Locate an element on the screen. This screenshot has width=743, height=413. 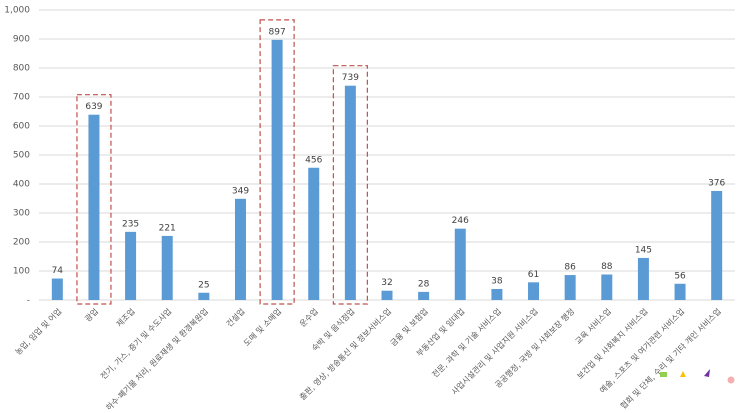
y-tick-label: 900 is located at coordinates (21, 40).